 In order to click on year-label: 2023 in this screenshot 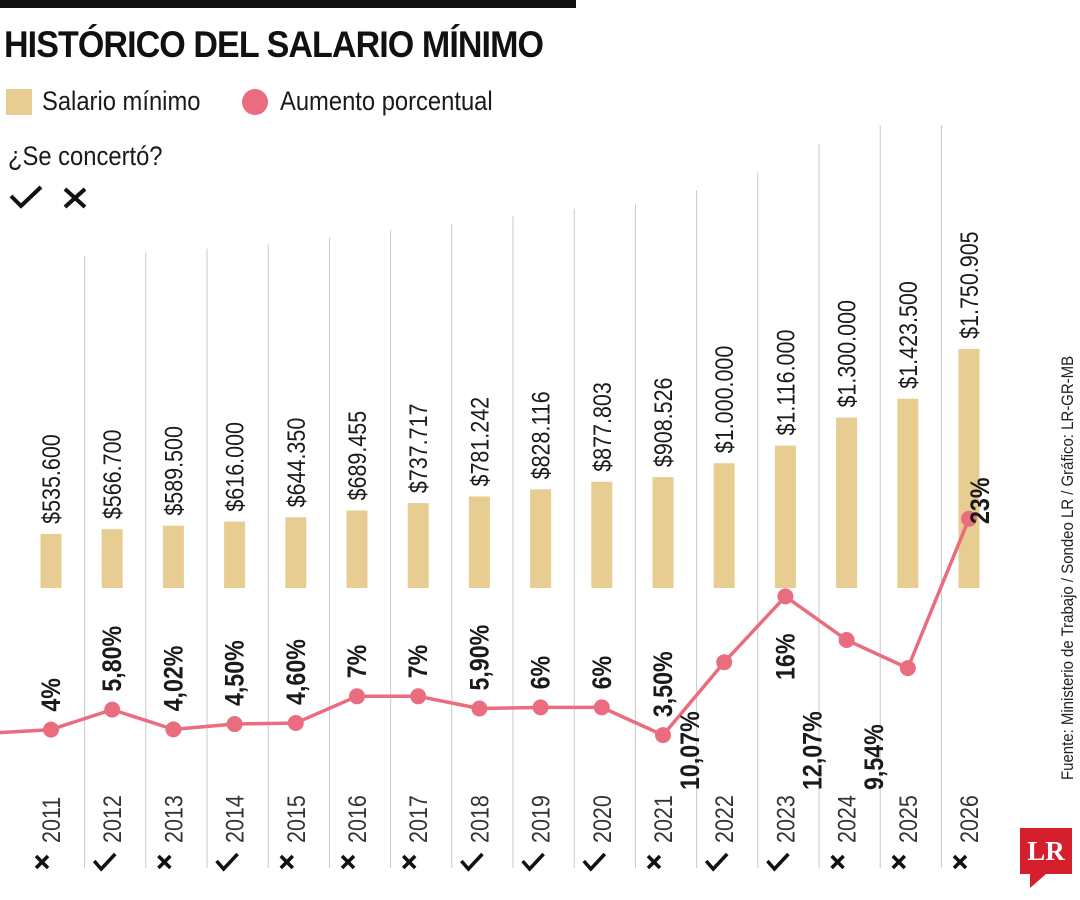, I will do `click(786, 819)`.